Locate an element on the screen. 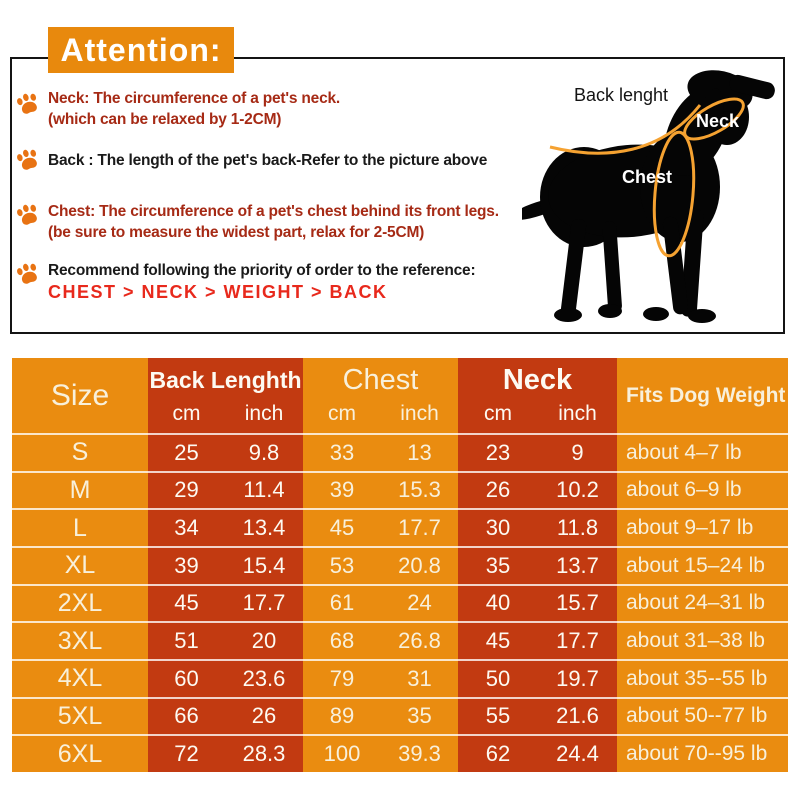  chest-inch-cell: 31 is located at coordinates (419, 678).